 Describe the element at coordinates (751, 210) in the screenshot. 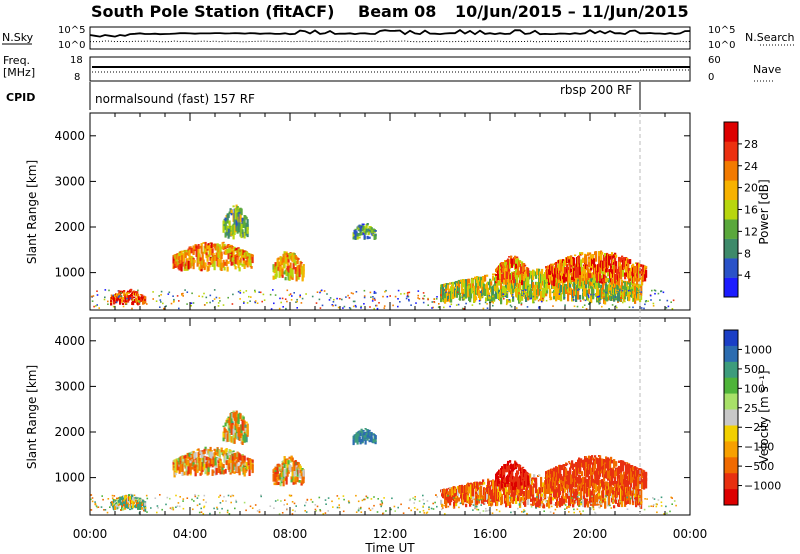

I see `colorbar-tick-label: 16` at that location.